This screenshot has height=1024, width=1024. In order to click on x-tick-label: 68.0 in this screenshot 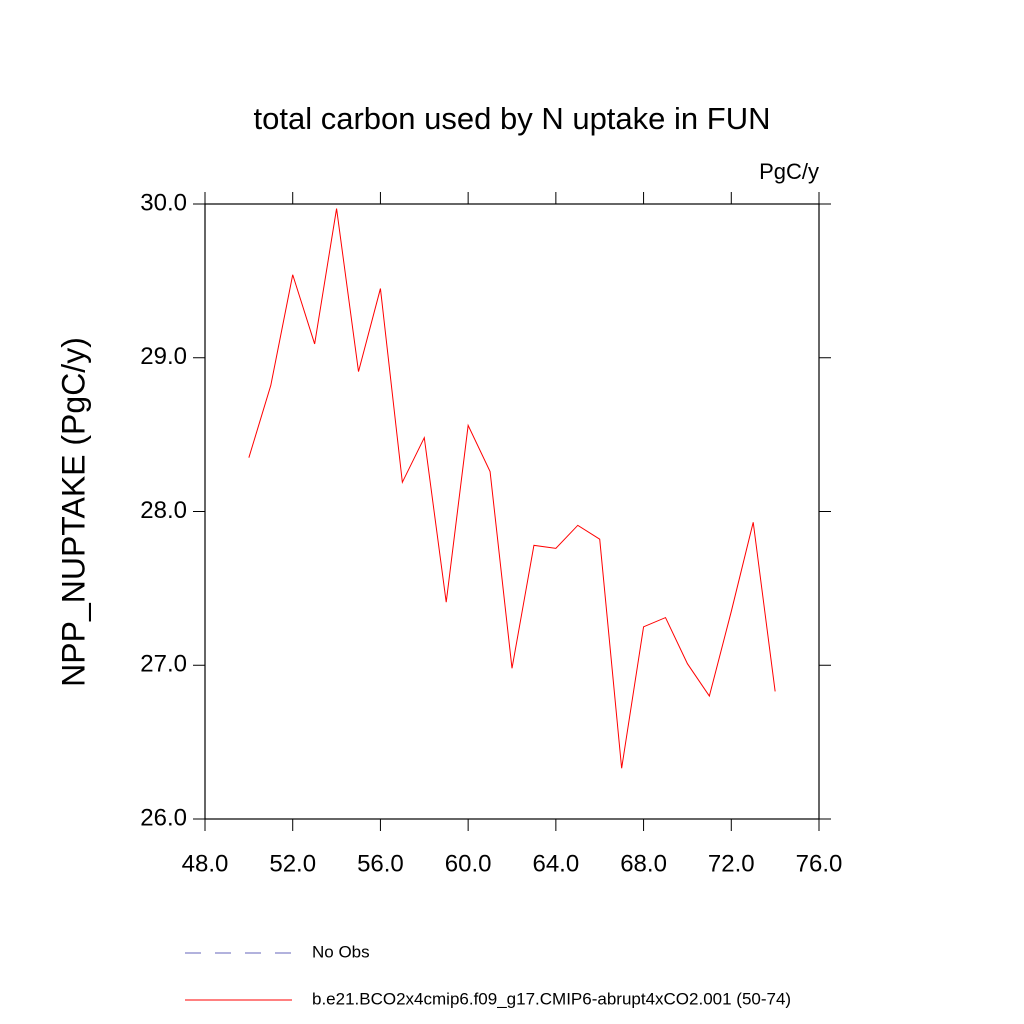, I will do `click(643, 863)`.